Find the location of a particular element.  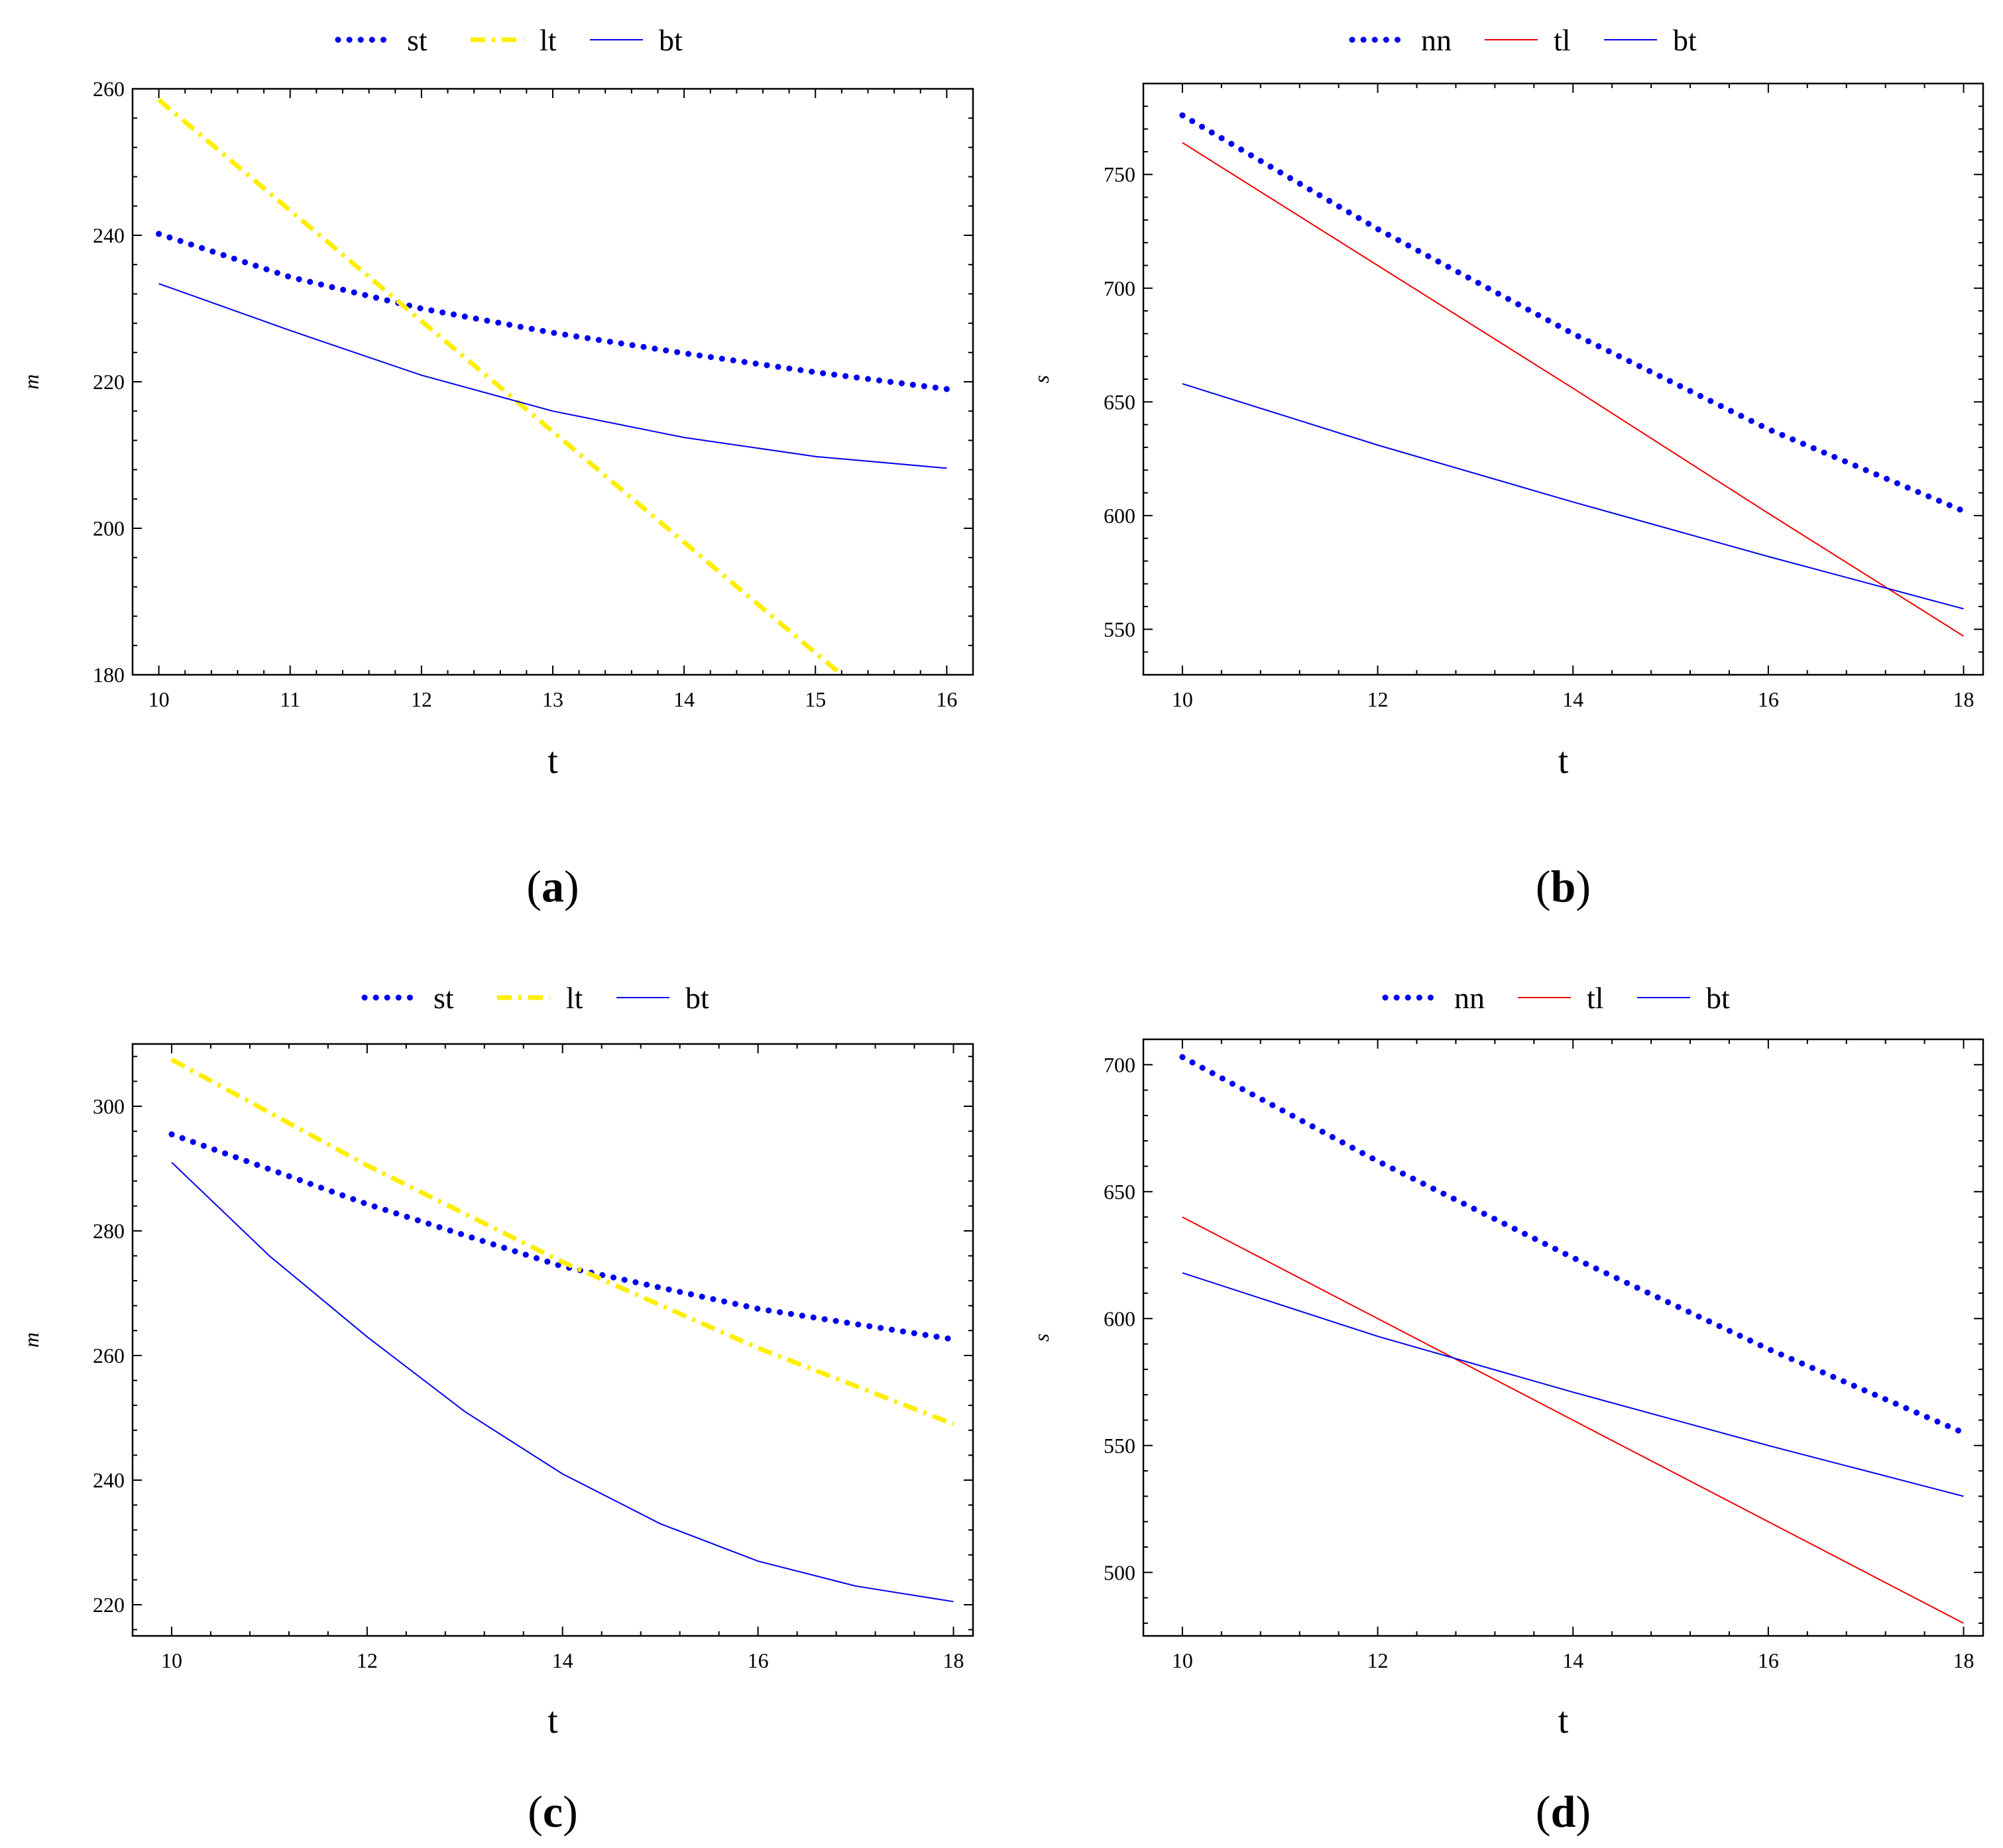

panel-caption: (d) is located at coordinates (1564, 1811).